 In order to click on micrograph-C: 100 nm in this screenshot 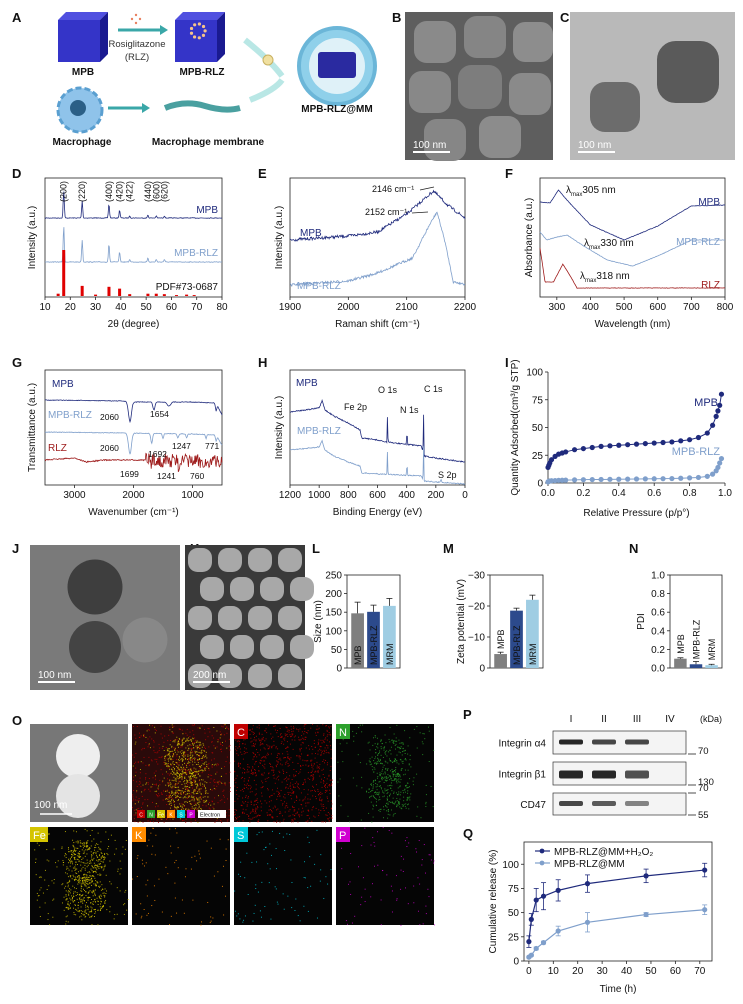, I will do `click(652, 86)`.